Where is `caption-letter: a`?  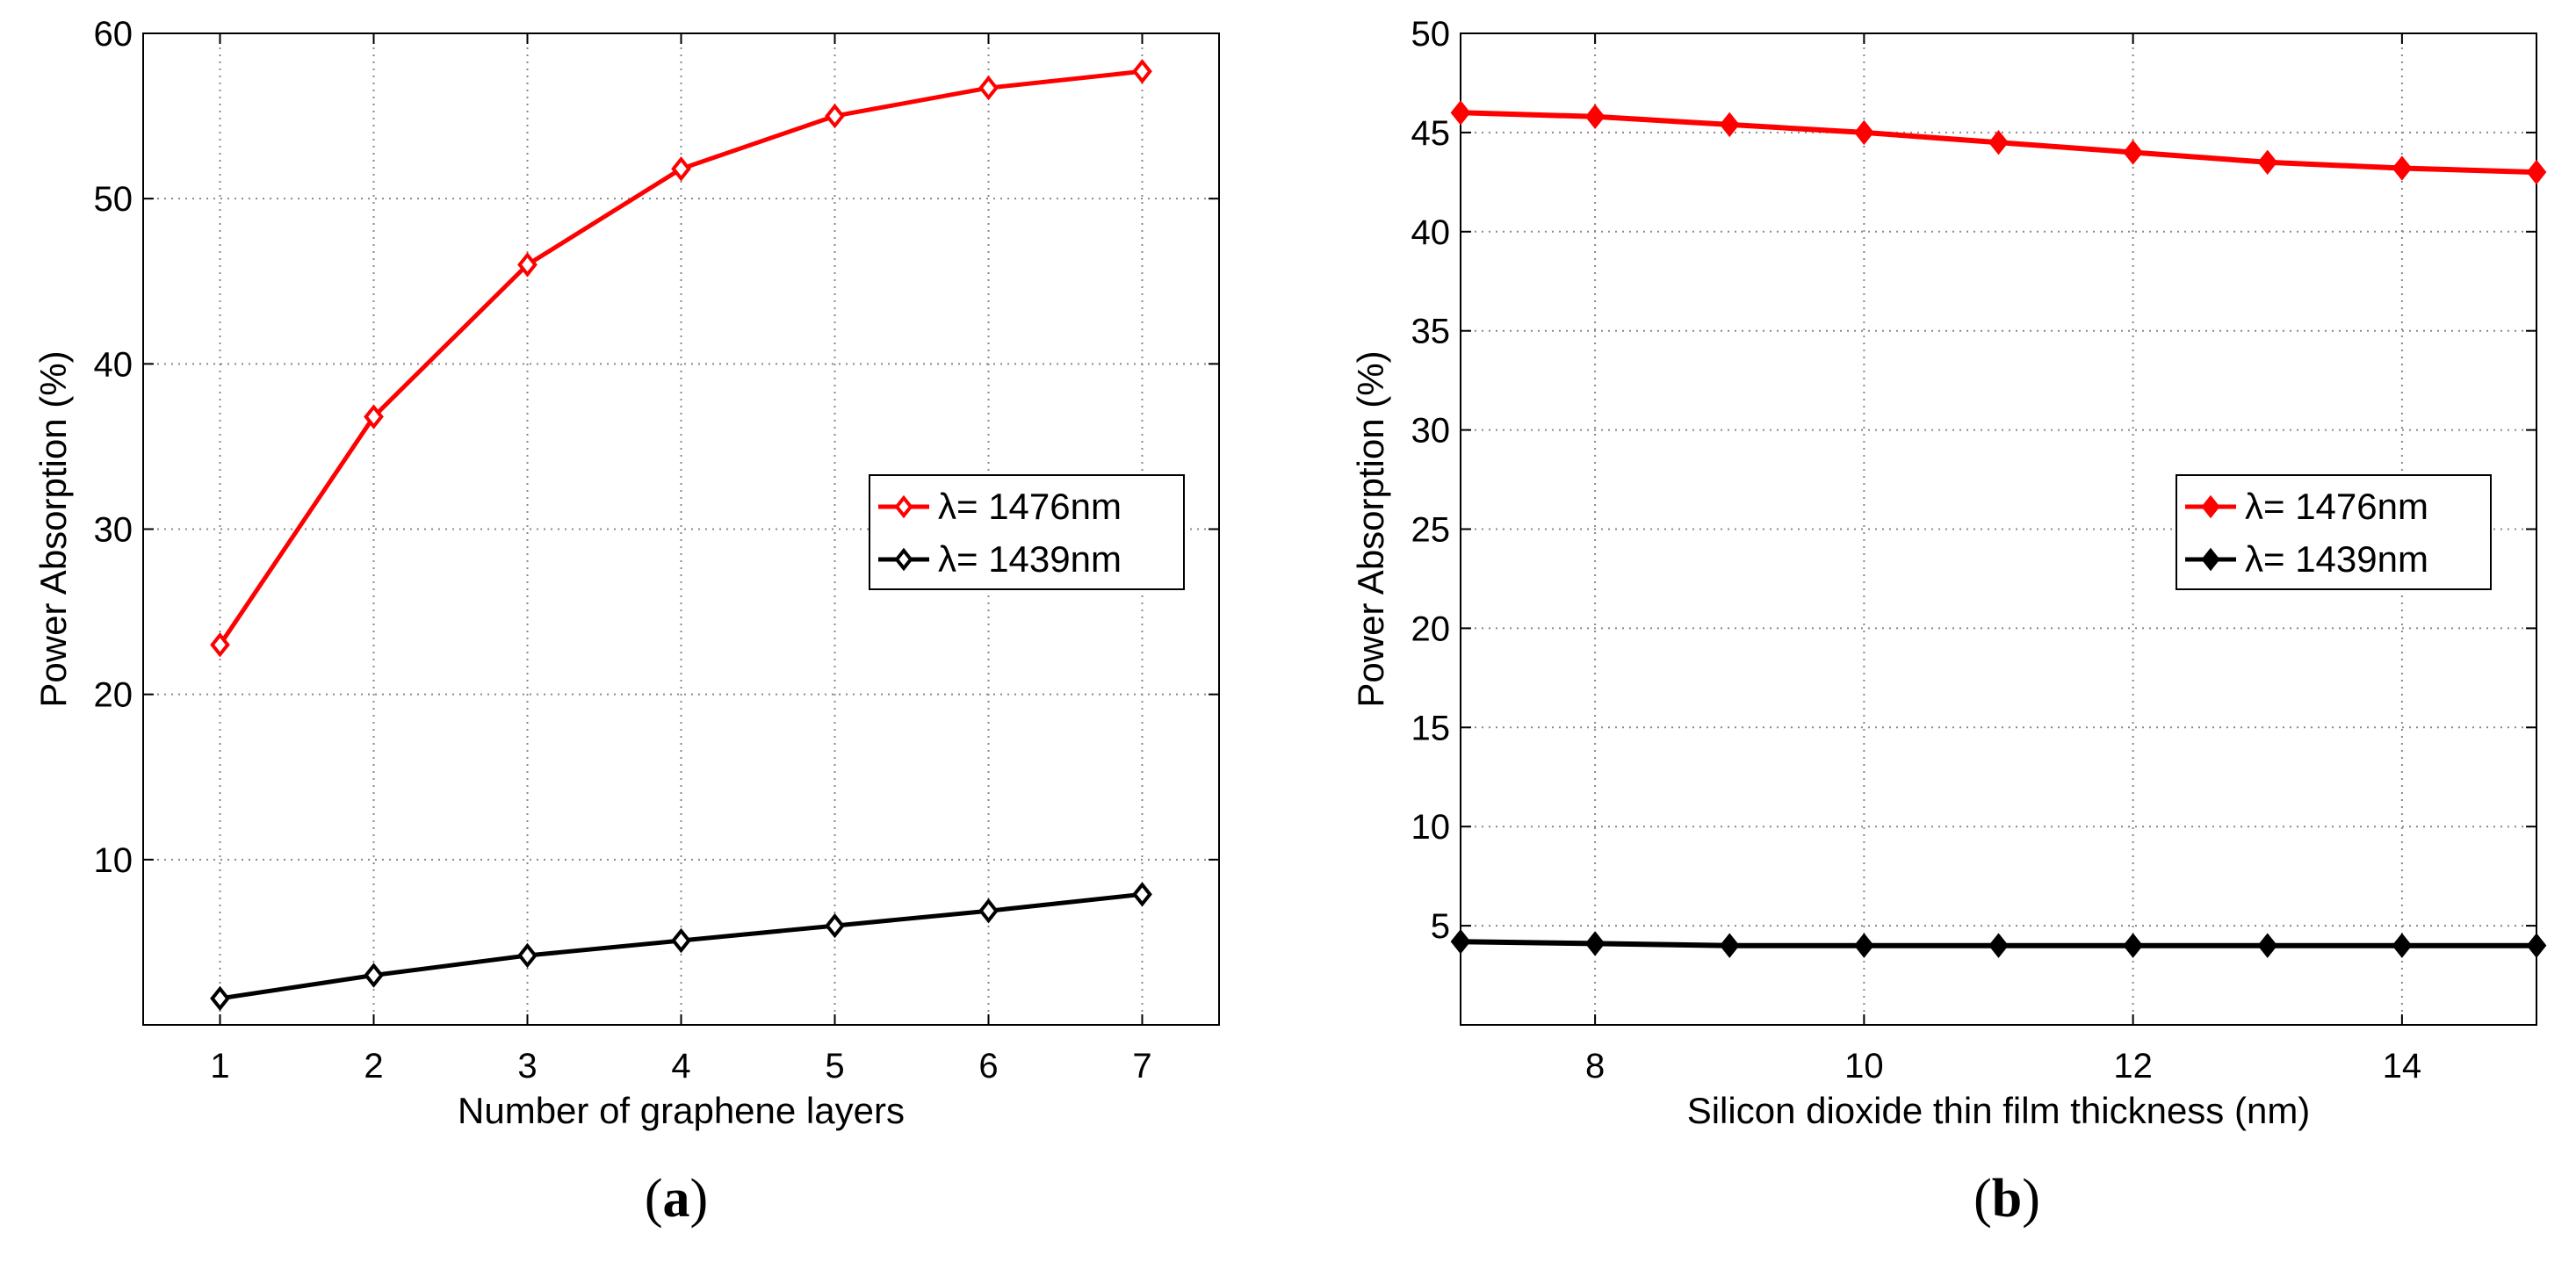
caption-letter: a is located at coordinates (676, 1199).